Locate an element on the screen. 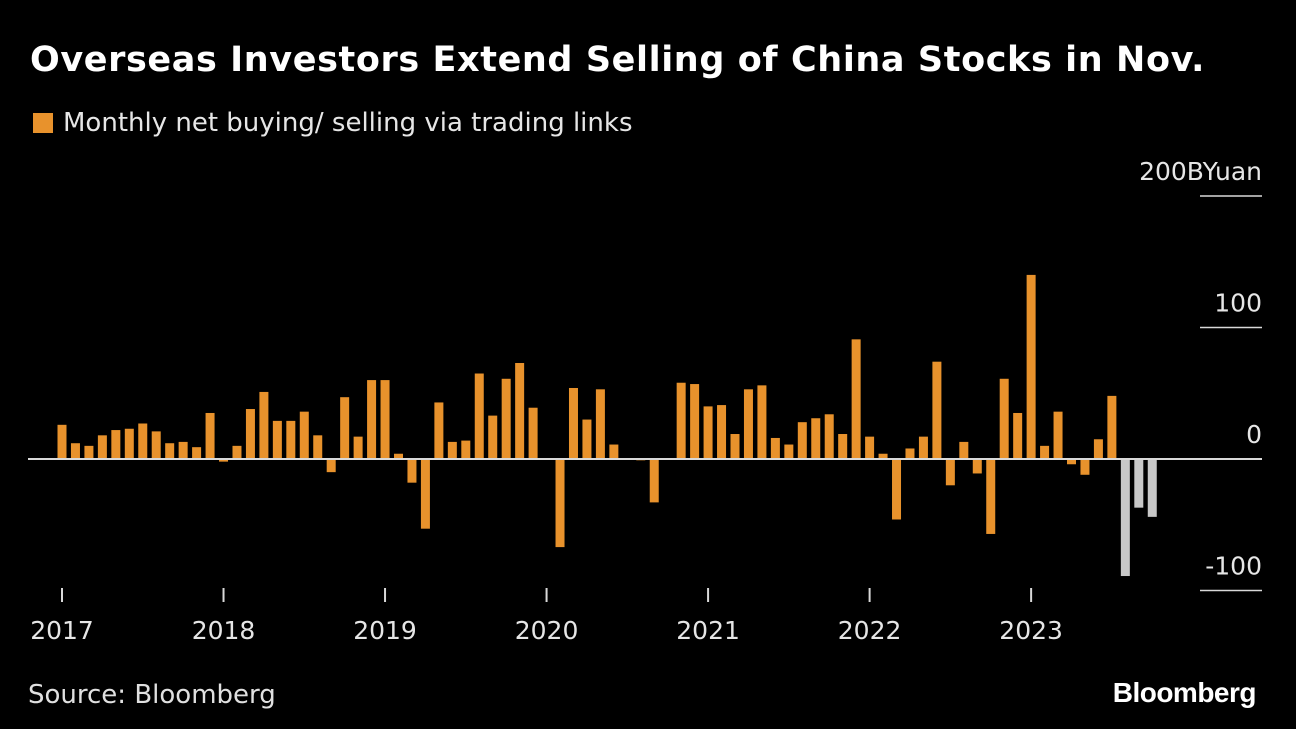  x-tick-label: 2019 is located at coordinates (385, 630).